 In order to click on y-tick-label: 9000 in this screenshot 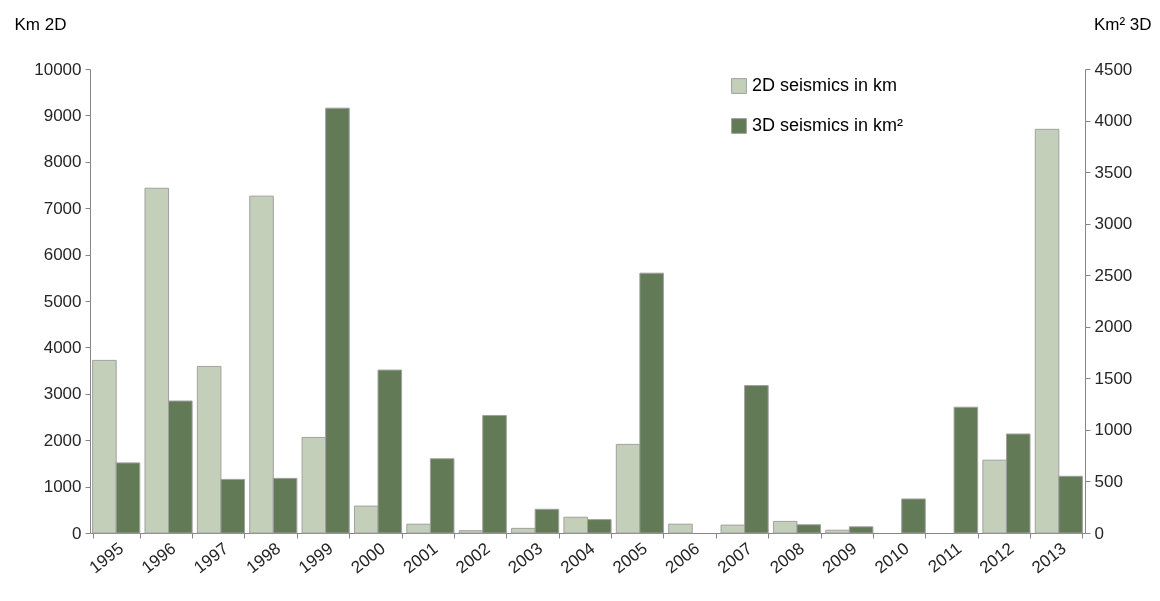, I will do `click(62, 115)`.